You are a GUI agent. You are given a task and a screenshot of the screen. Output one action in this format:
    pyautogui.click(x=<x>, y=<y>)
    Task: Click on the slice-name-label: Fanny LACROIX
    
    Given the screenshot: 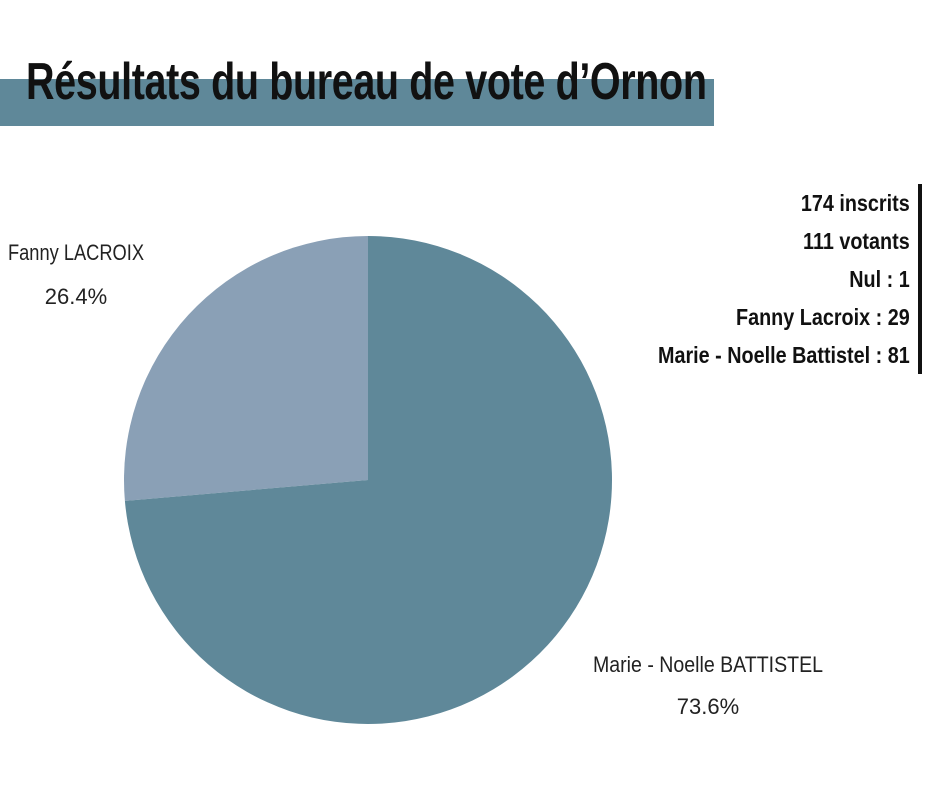 What is the action you would take?
    pyautogui.click(x=76, y=252)
    